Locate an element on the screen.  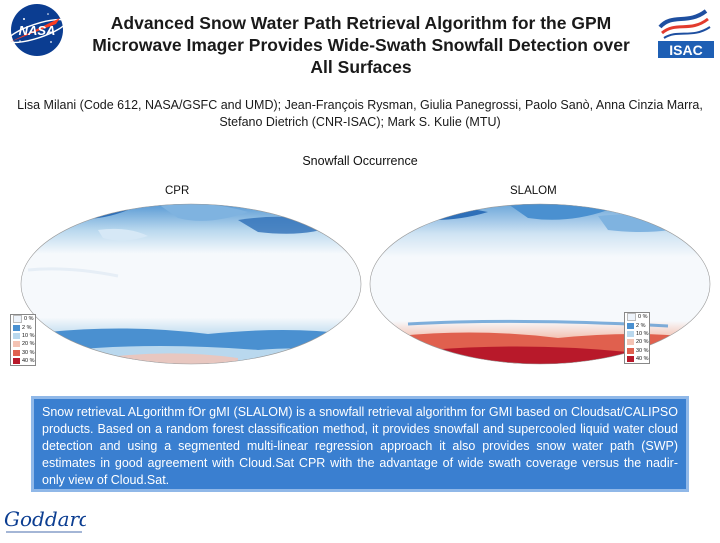
slalom-legend: 0 % 2 % 10 % 20 % 30 % 40 % is located at coordinates (637, 338).